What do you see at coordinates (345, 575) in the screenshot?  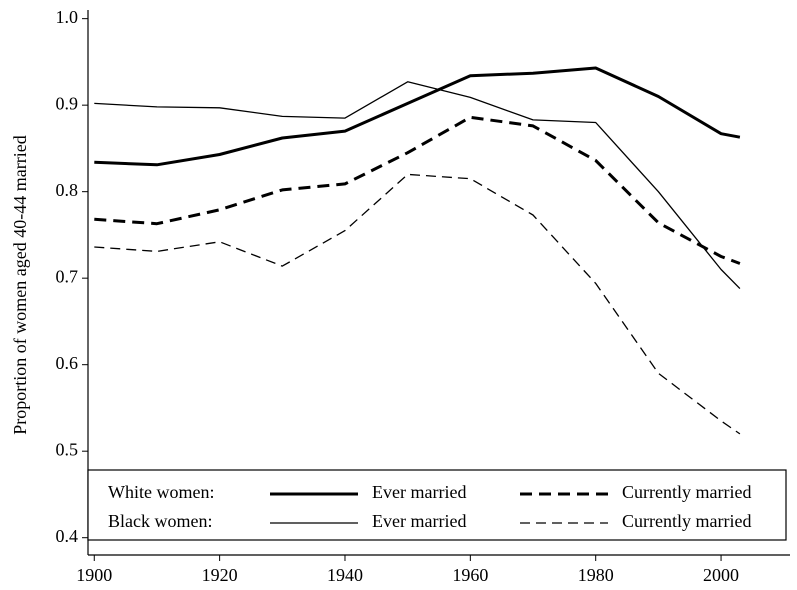 I see `x-tick-label: 1940` at bounding box center [345, 575].